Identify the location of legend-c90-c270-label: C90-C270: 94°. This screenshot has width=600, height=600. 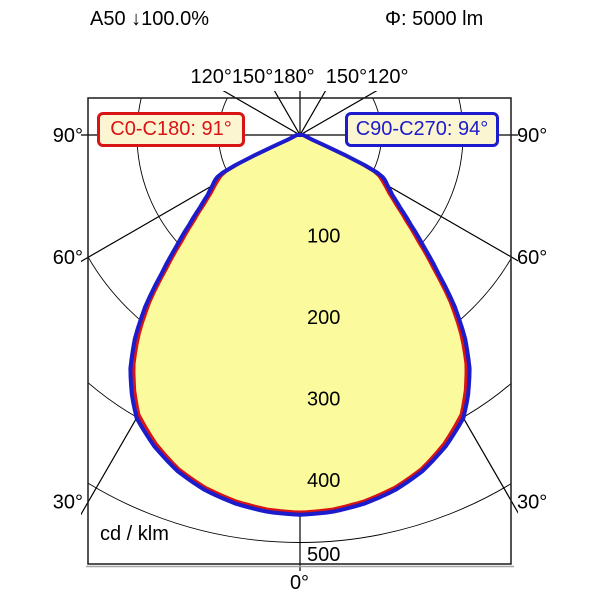
(422, 129).